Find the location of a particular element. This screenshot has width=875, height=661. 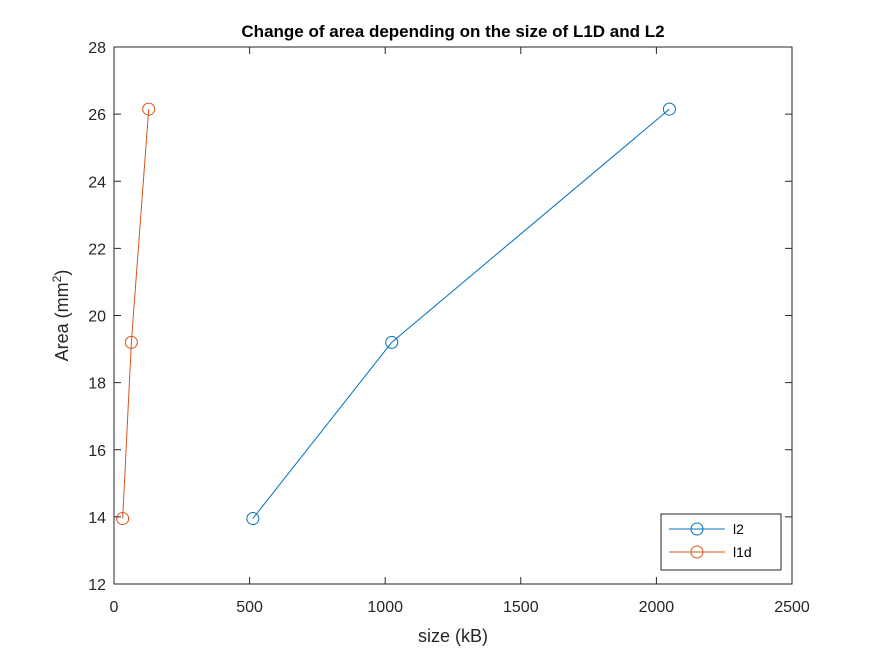

legend-box is located at coordinates (721, 542).